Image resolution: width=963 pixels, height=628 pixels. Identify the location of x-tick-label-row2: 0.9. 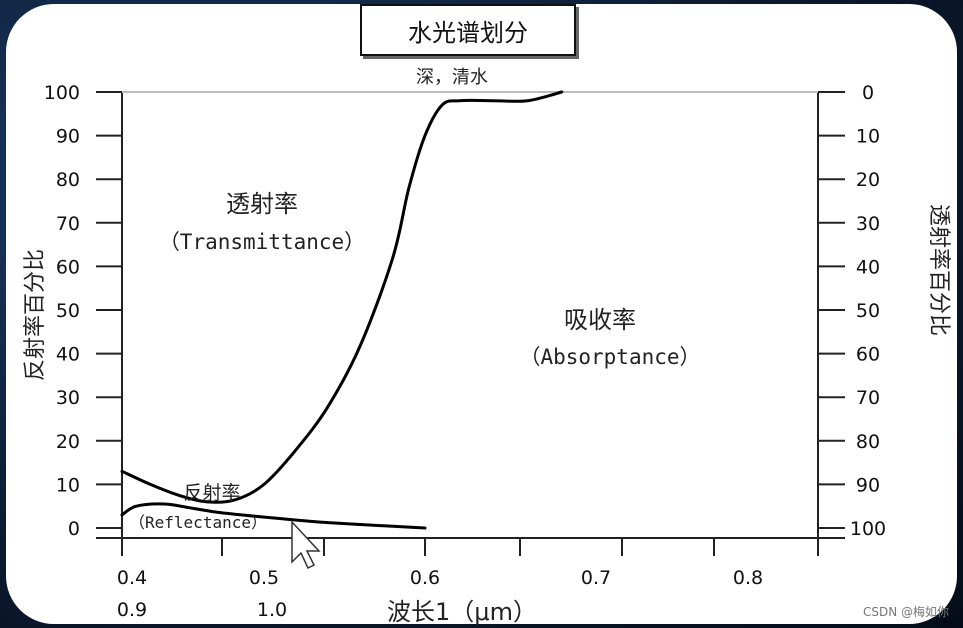
(132, 610).